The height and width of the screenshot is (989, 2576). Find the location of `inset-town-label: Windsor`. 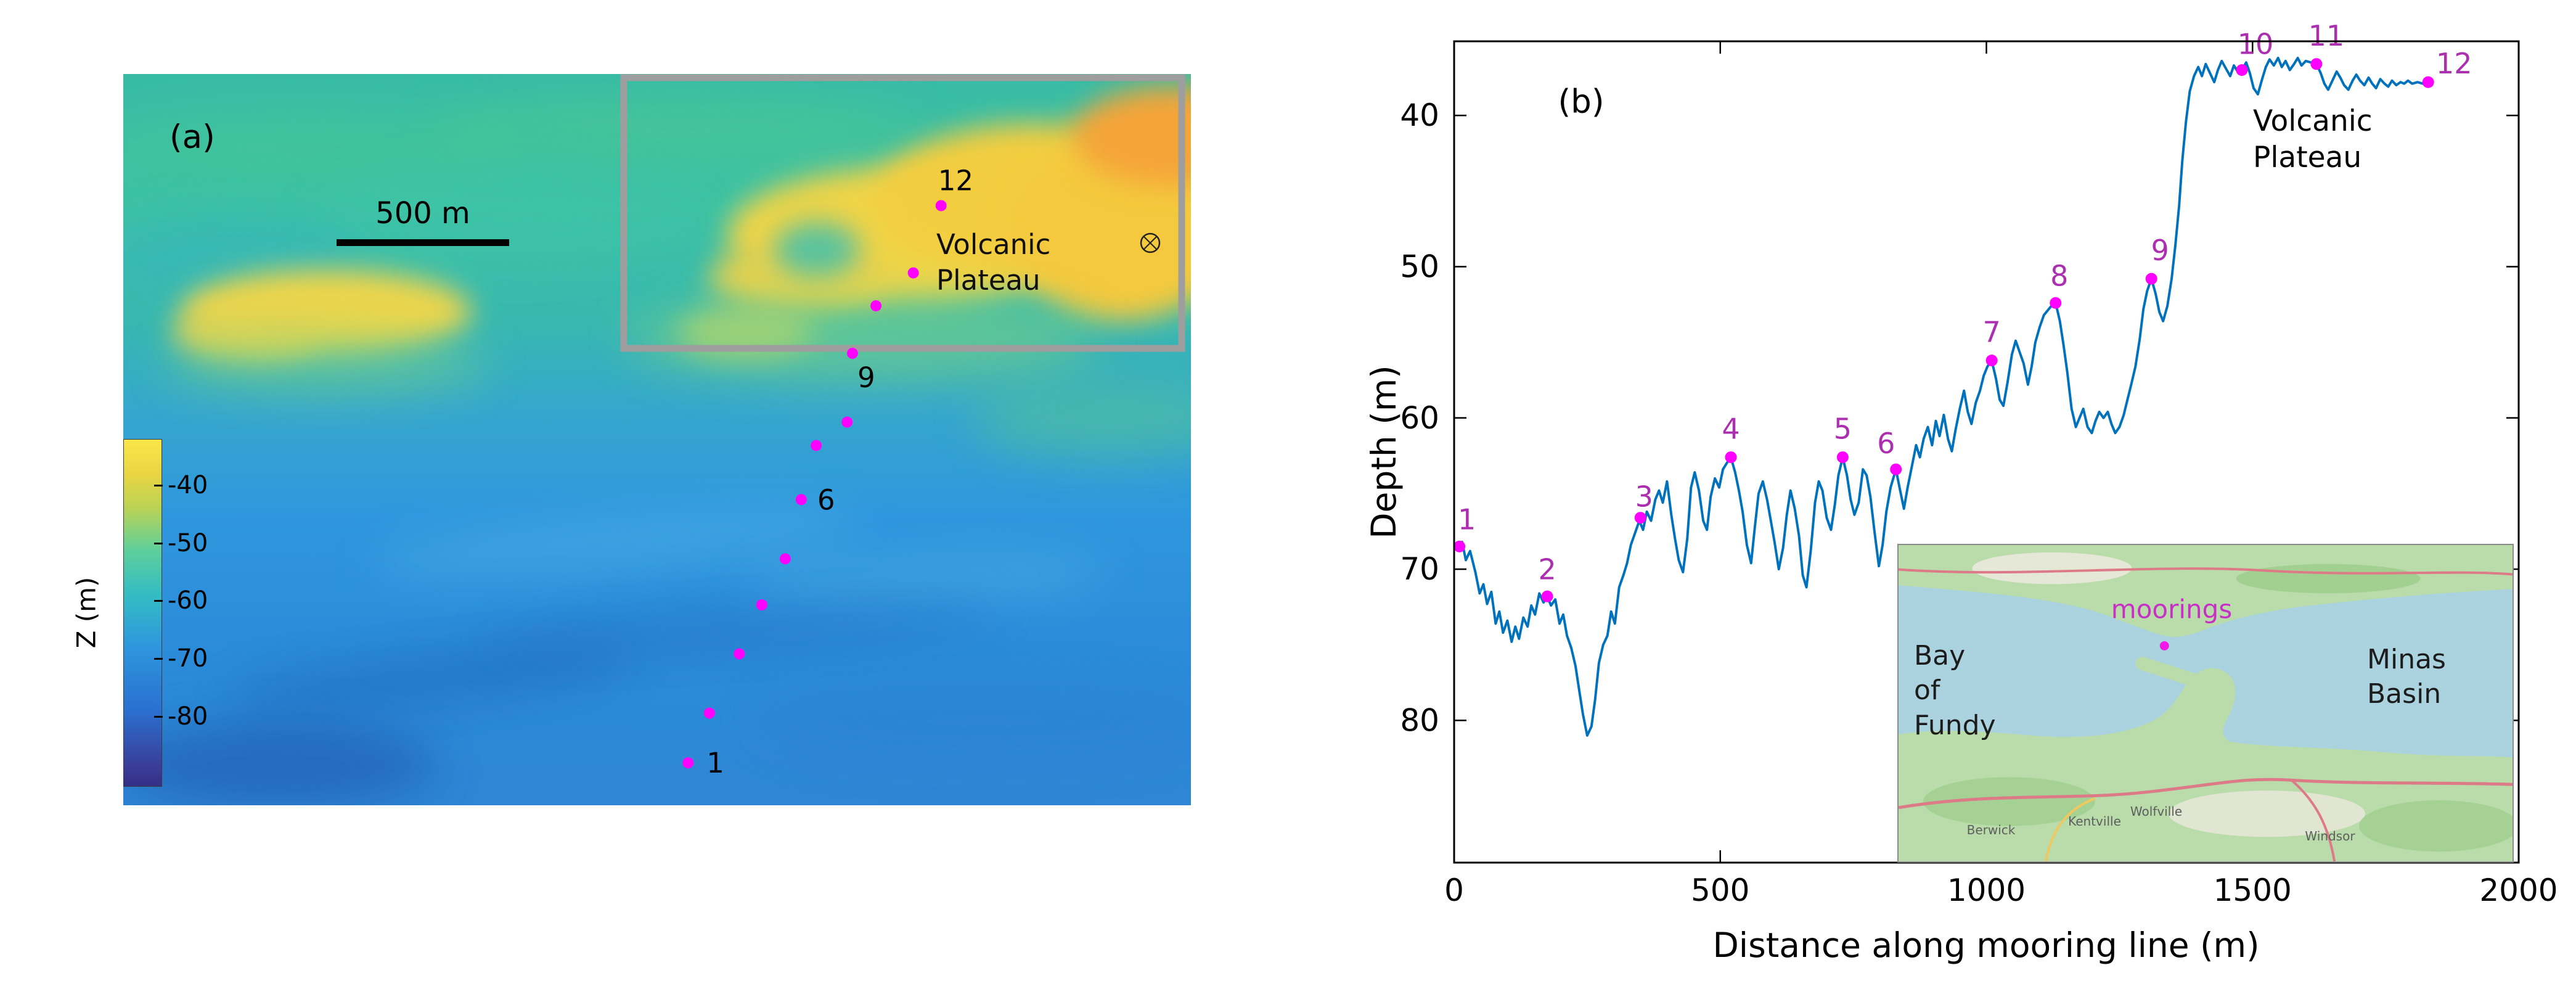

inset-town-label: Windsor is located at coordinates (2330, 836).